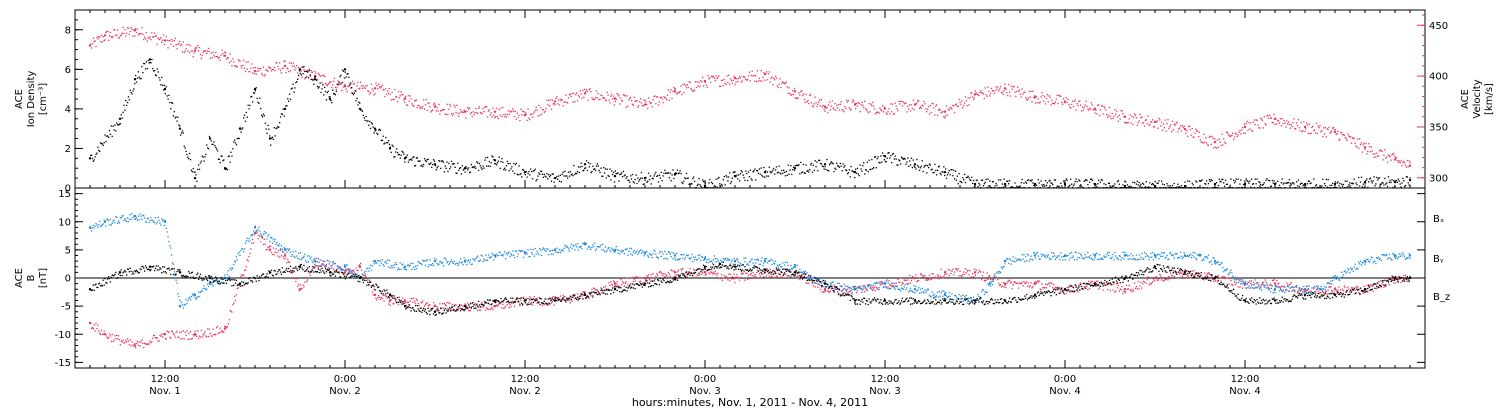 The width and height of the screenshot is (1500, 410). I want to click on bz-point, so click(675, 272).